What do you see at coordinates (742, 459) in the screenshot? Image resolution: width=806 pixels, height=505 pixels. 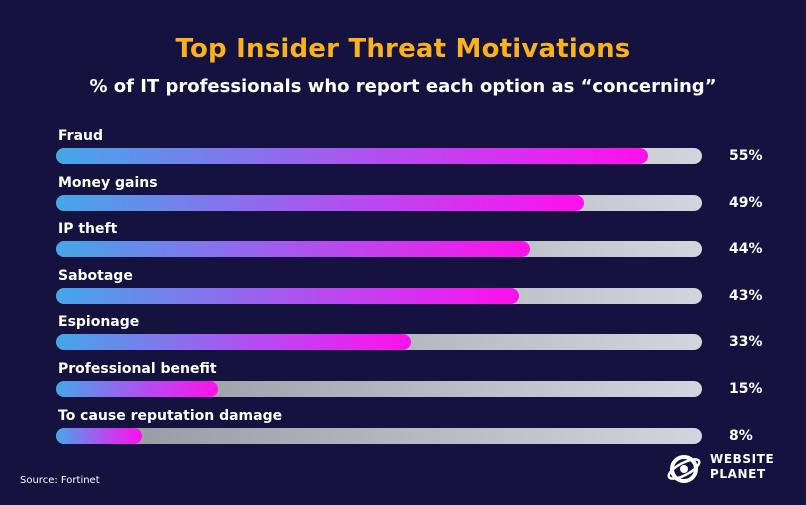 I see `brand-name-line1: WEBSITE` at bounding box center [742, 459].